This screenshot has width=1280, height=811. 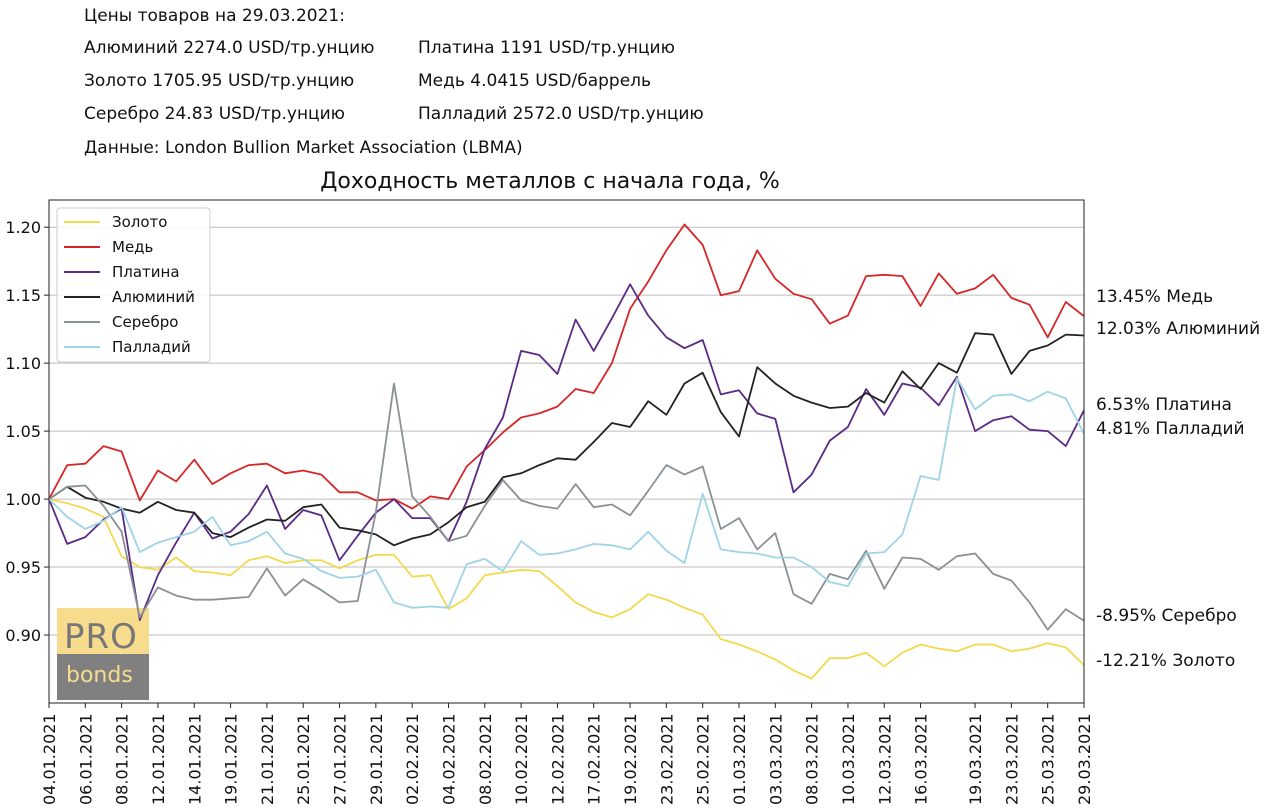 What do you see at coordinates (521, 759) in the screenshot?
I see `x-tick-label: 10.02.2021` at bounding box center [521, 759].